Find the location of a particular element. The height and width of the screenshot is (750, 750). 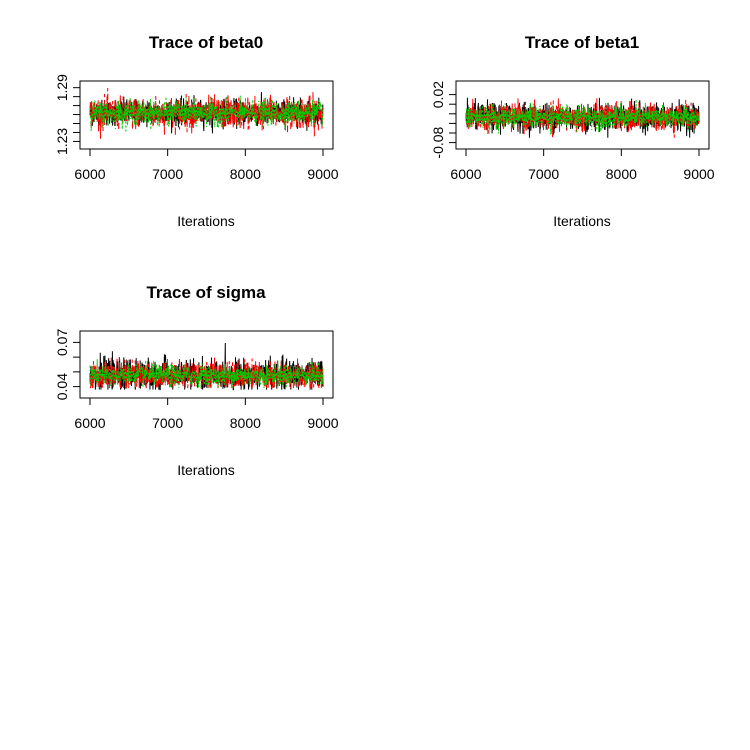

y-tick-label: -0.08 is located at coordinates (438, 142).